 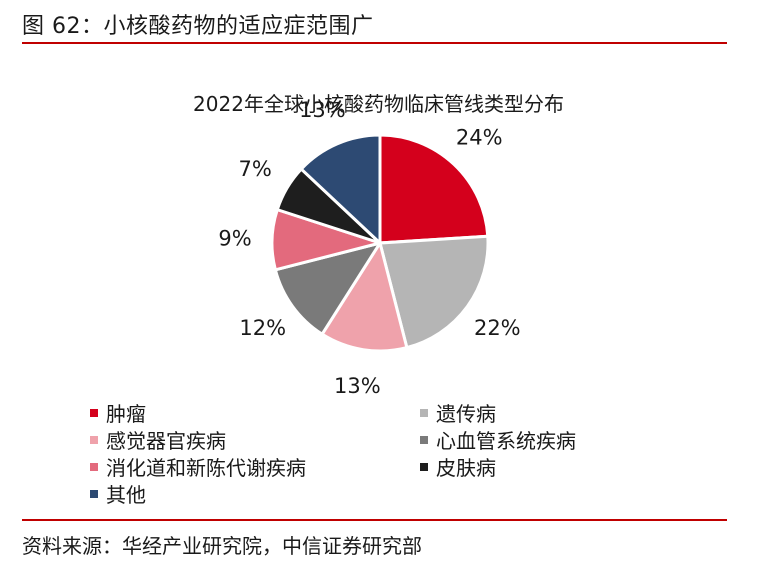 What do you see at coordinates (255, 169) in the screenshot?
I see `slice-data-label-5: 7%` at bounding box center [255, 169].